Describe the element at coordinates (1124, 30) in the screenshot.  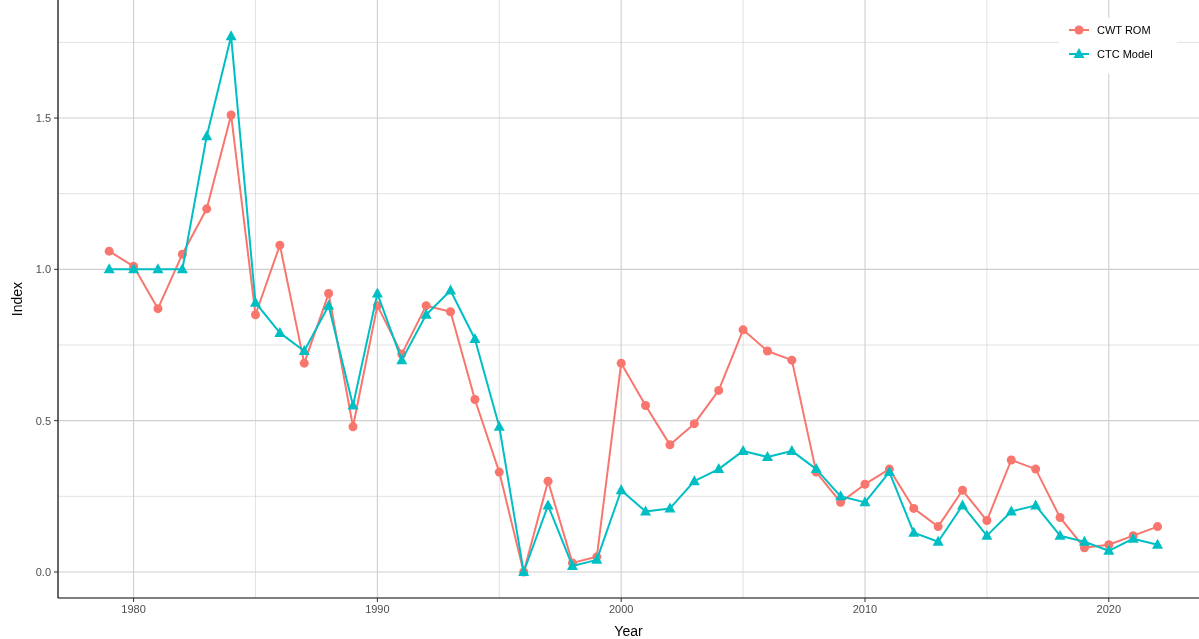
I see `legend-label: CWT ROM` at that location.